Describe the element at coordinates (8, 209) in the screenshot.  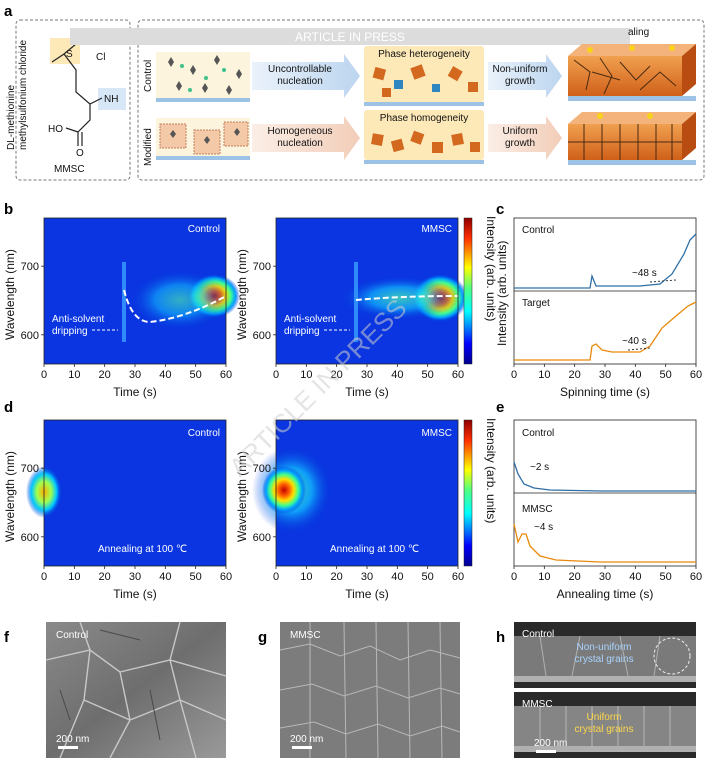
I see `panel-label-b: b` at that location.